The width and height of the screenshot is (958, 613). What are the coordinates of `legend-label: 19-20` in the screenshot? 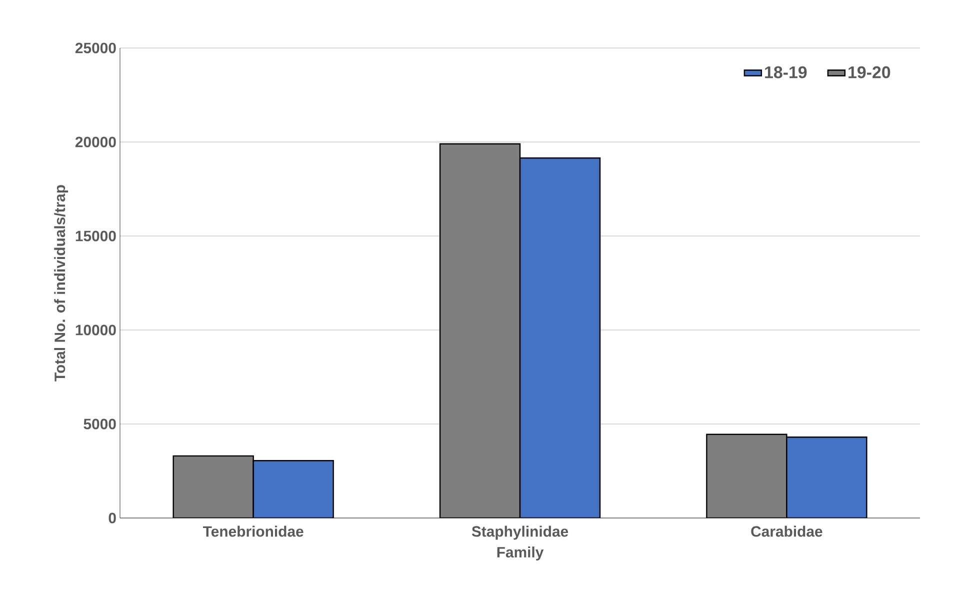 It's located at (869, 72).